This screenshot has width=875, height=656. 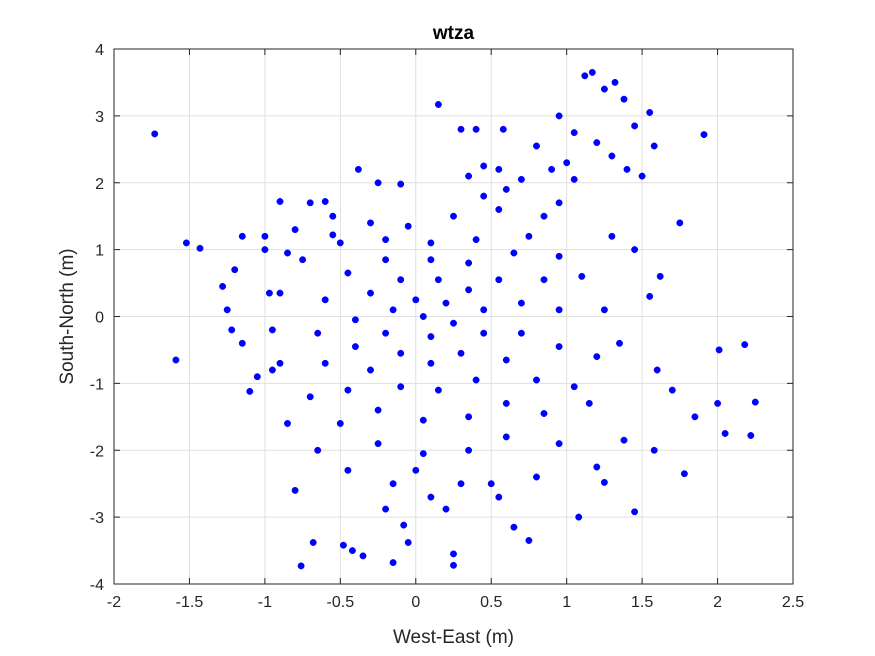 What do you see at coordinates (793, 602) in the screenshot?
I see `x-tick-label: 2.5` at bounding box center [793, 602].